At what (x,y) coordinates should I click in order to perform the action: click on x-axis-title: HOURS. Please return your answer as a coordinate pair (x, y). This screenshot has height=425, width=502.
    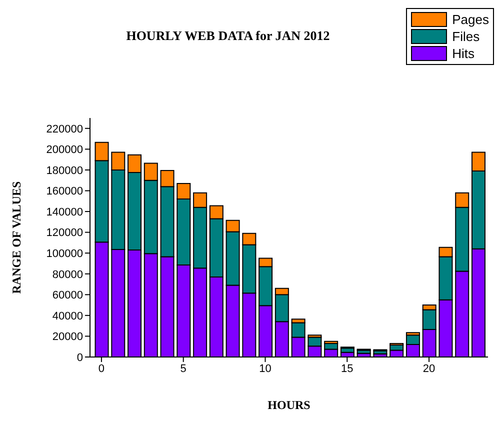
    Looking at the image, I should click on (289, 405).